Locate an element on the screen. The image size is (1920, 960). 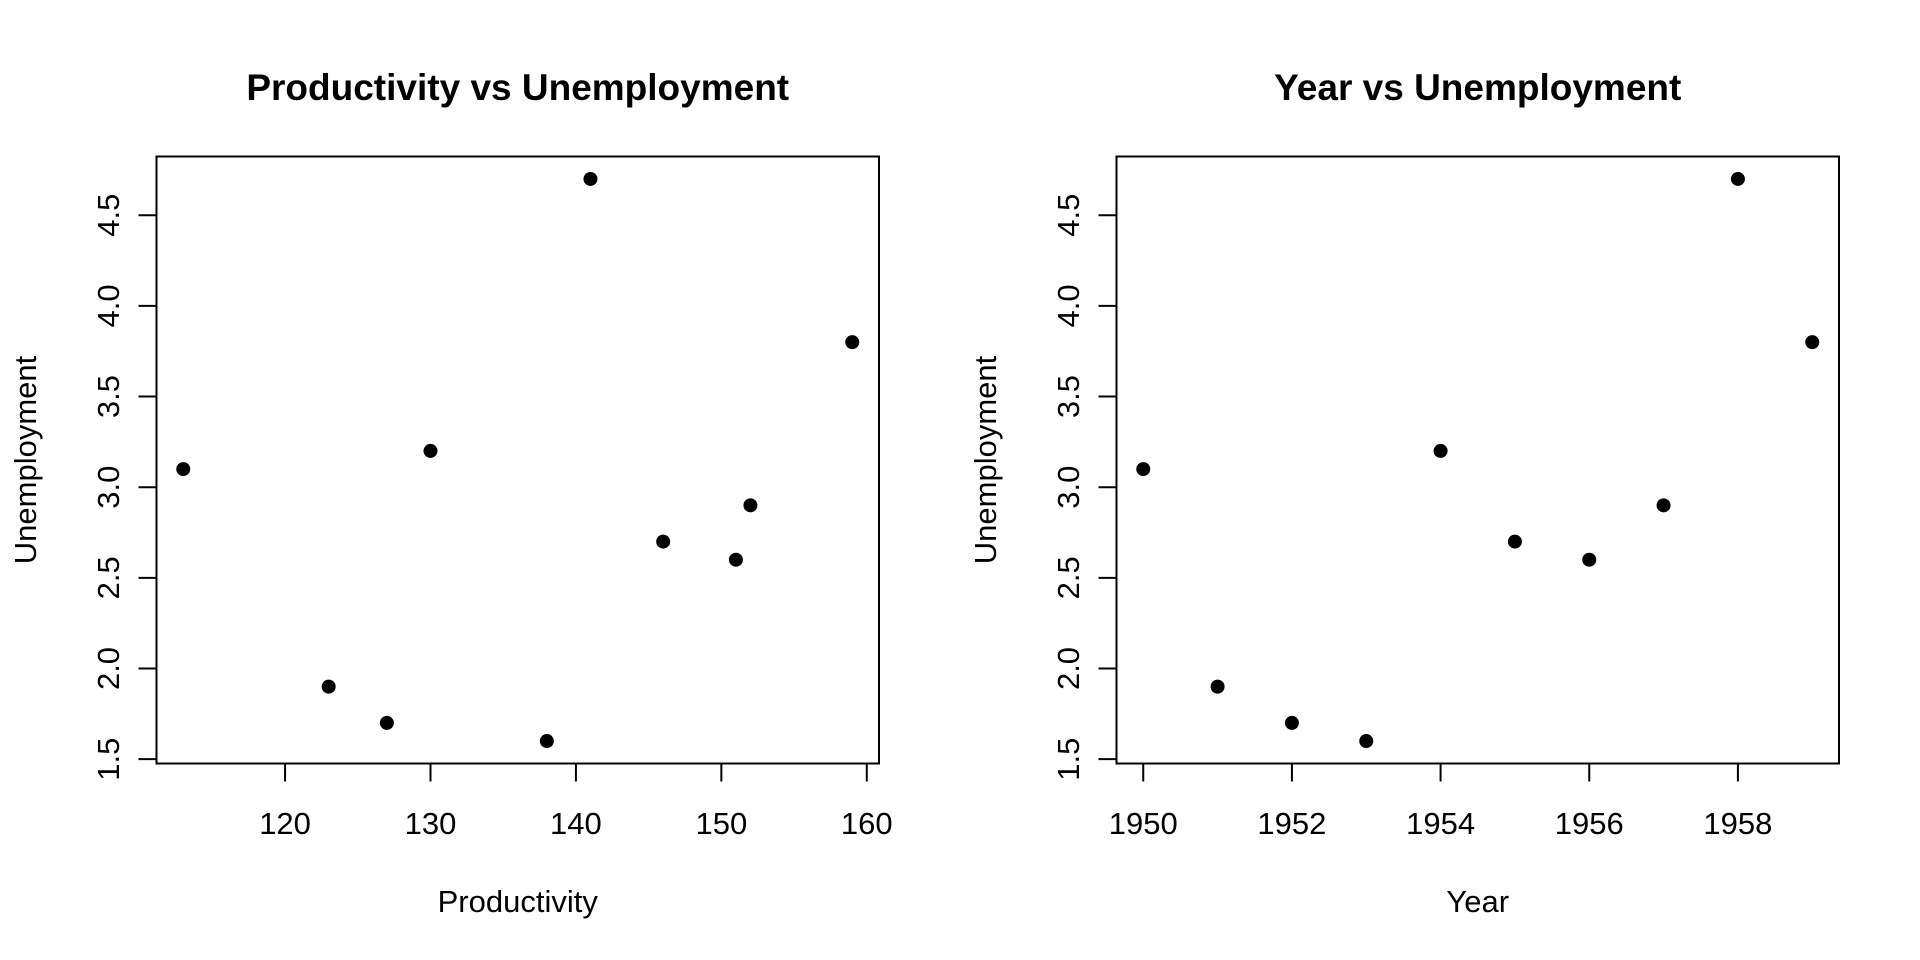
x-tick-label: 160 is located at coordinates (867, 823).